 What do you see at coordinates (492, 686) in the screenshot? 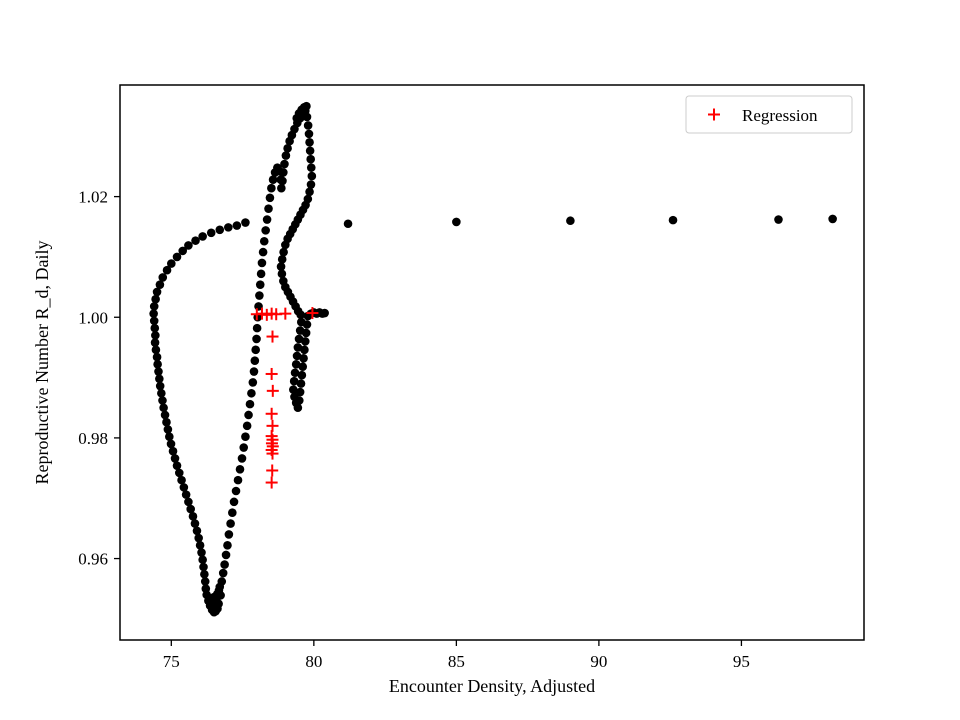
I see `x-axis-label: Encounter Density, Adjusted` at bounding box center [492, 686].